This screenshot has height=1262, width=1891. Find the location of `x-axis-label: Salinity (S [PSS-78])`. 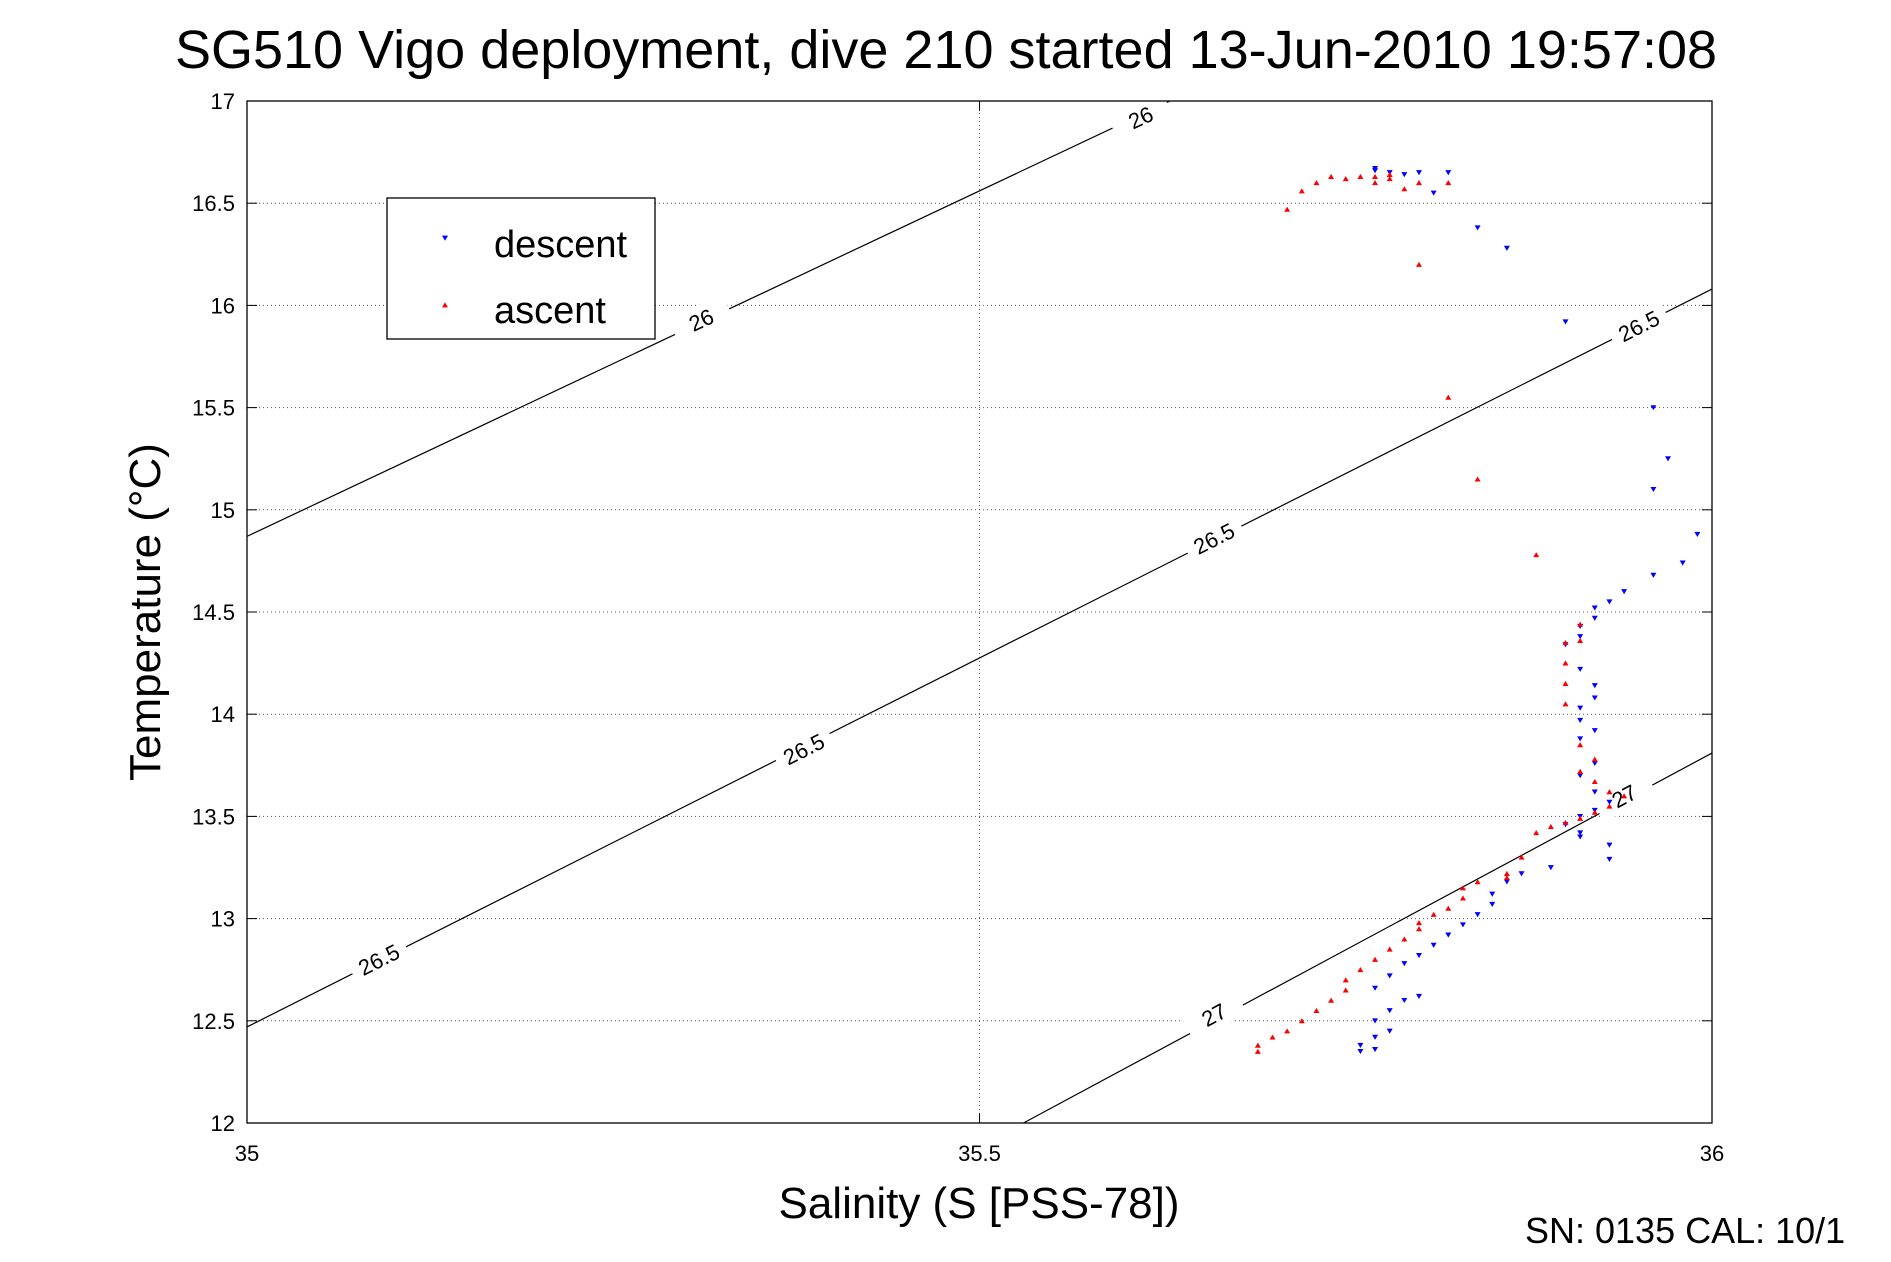

x-axis-label: Salinity (S [PSS-78]) is located at coordinates (978, 1203).